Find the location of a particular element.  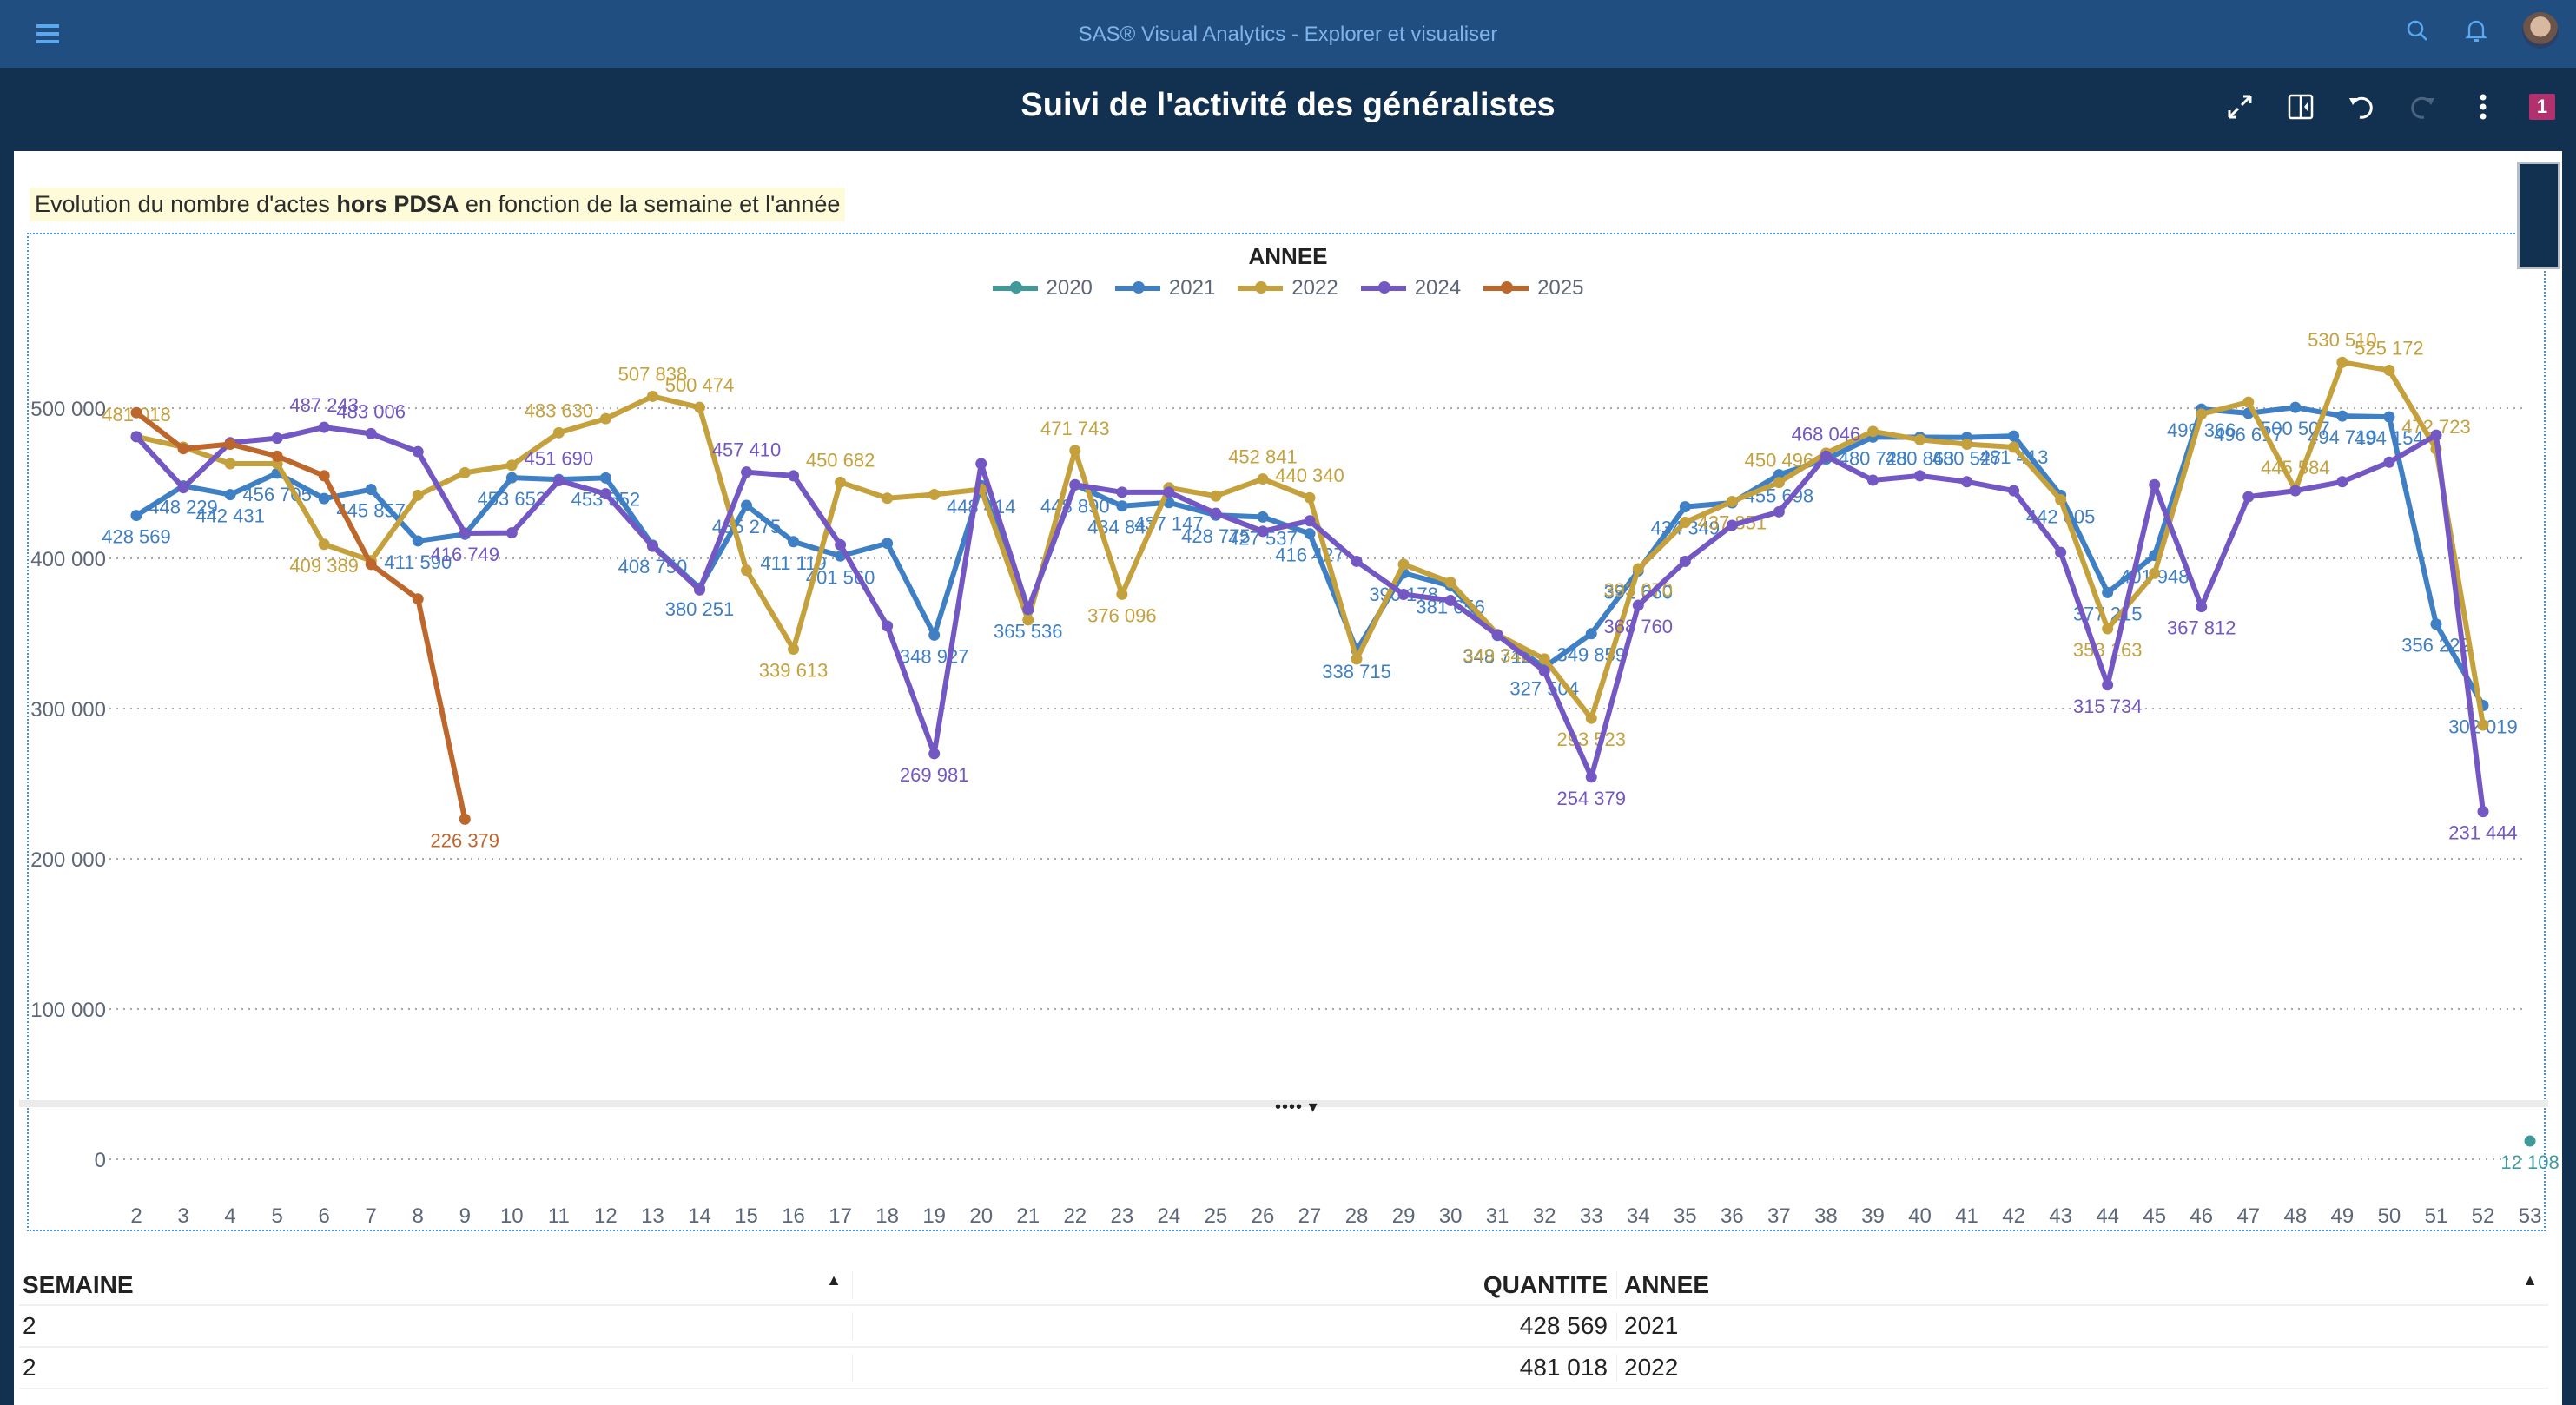

toggle-pane-icon is located at coordinates (2300, 107).